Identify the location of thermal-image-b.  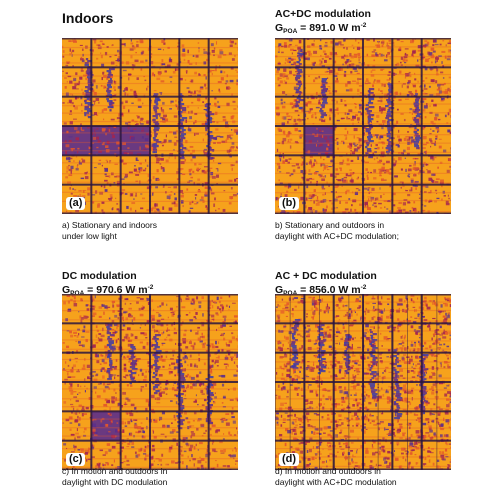
(363, 126).